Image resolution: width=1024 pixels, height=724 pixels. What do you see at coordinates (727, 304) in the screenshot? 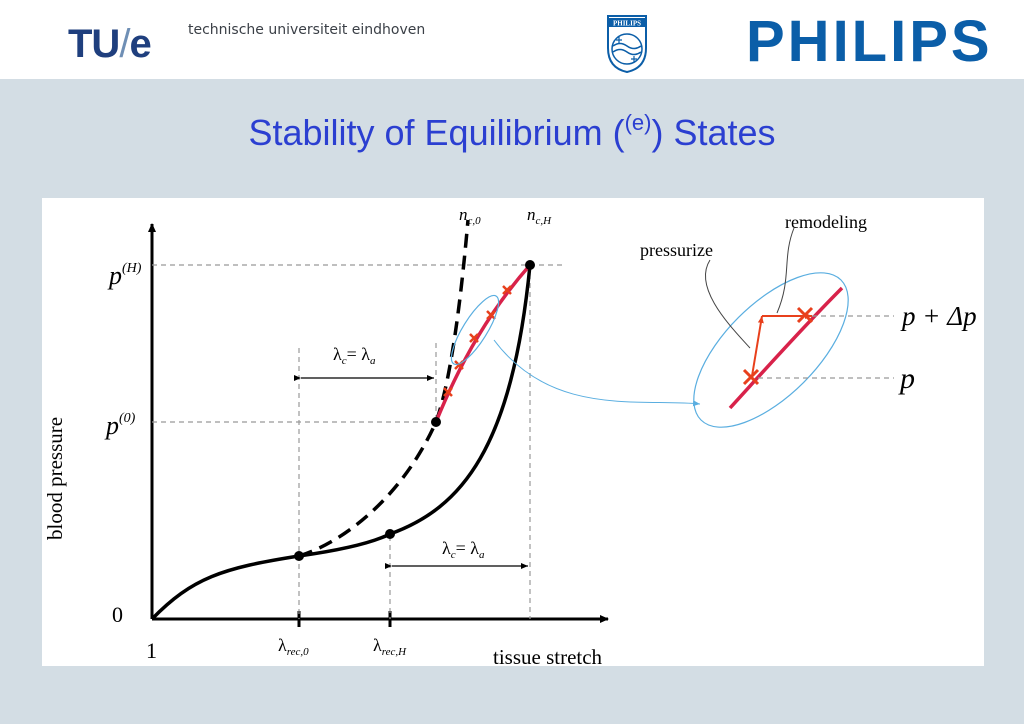
I see `pressurize-leader` at bounding box center [727, 304].